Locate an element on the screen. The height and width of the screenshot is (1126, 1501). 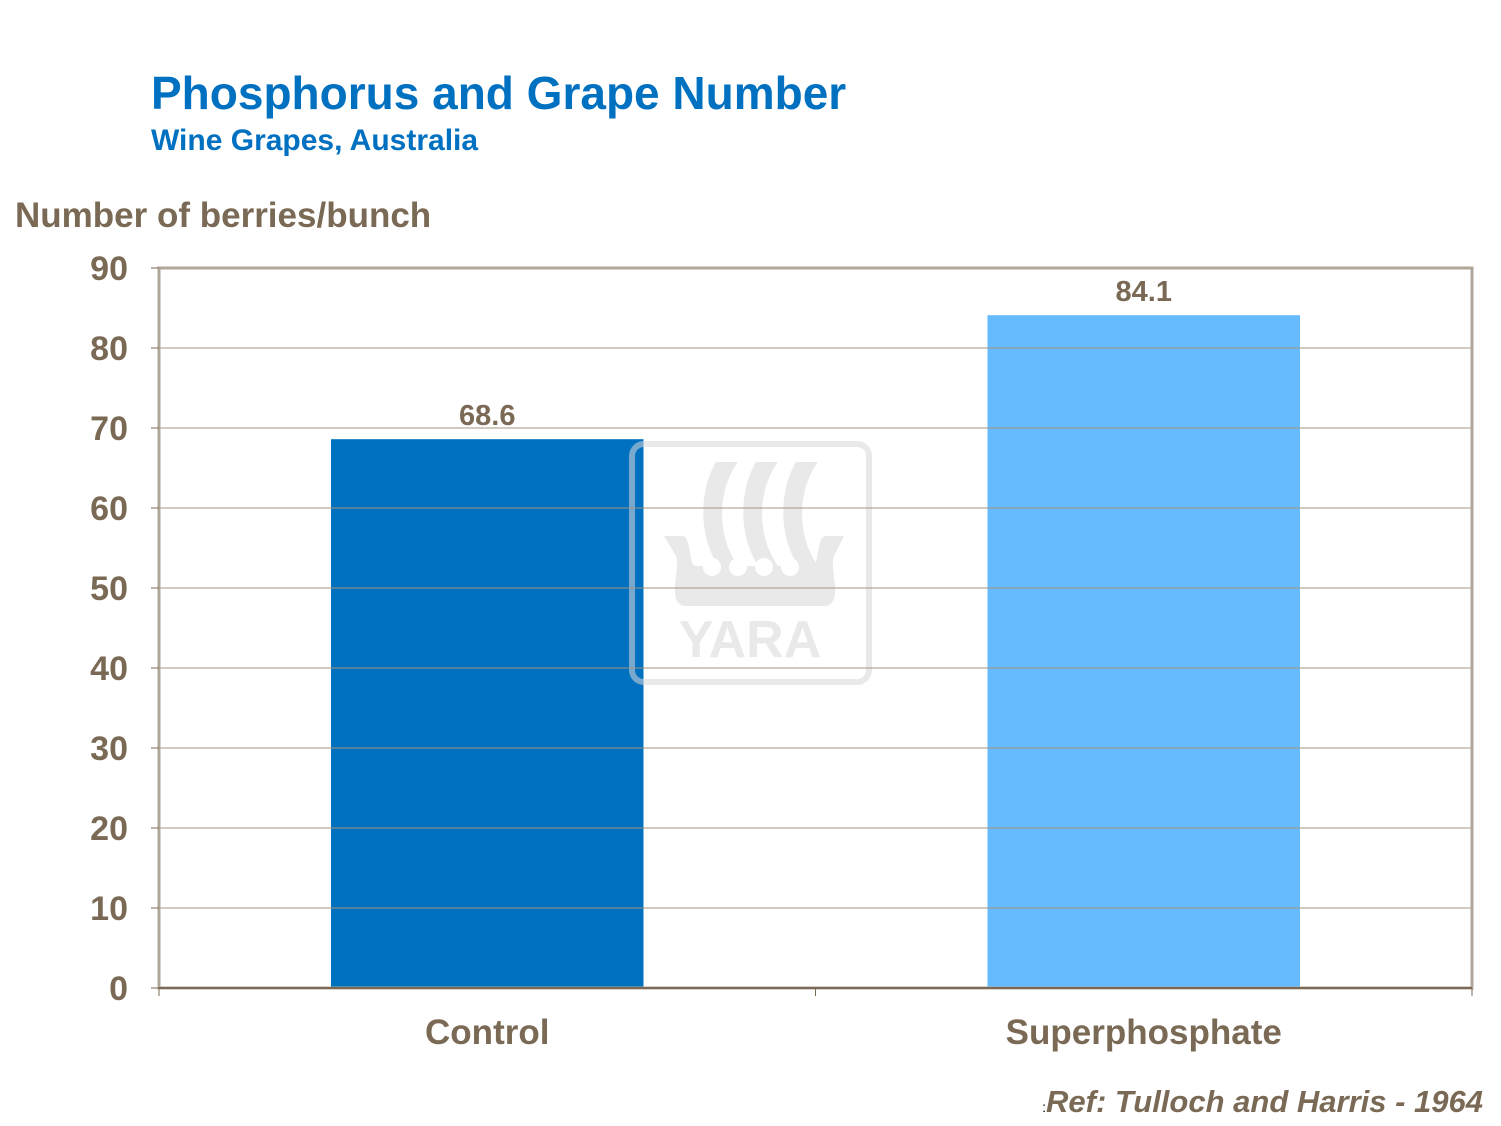
y-tick-label: 0 is located at coordinates (118, 989).